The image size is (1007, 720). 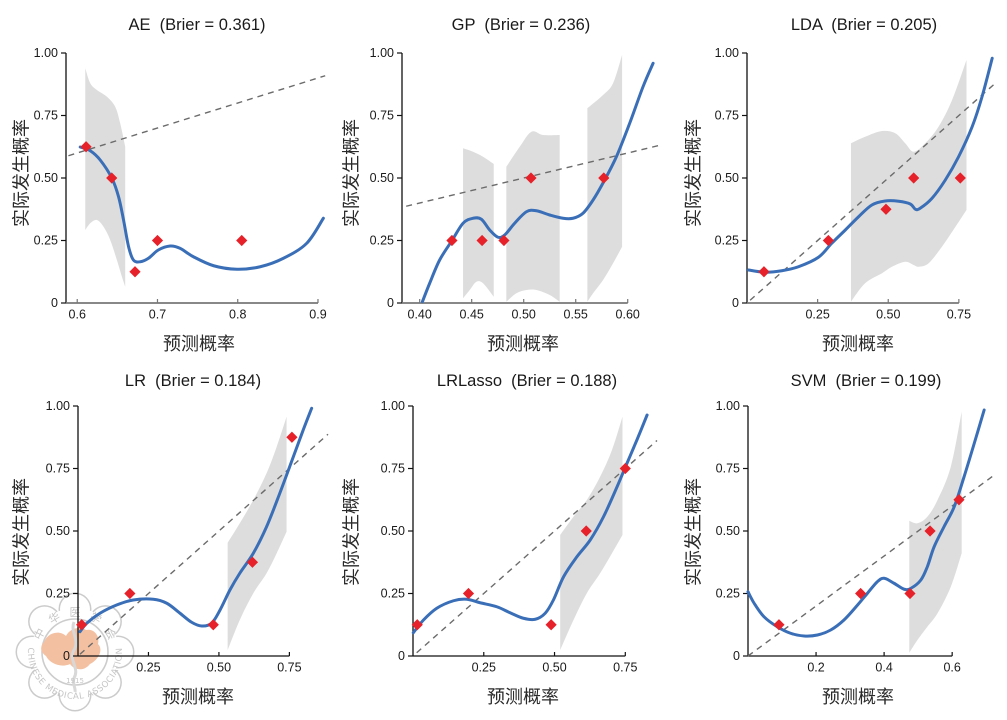 I want to click on panel-title: AE (Brier = 0.361), so click(x=196, y=25).